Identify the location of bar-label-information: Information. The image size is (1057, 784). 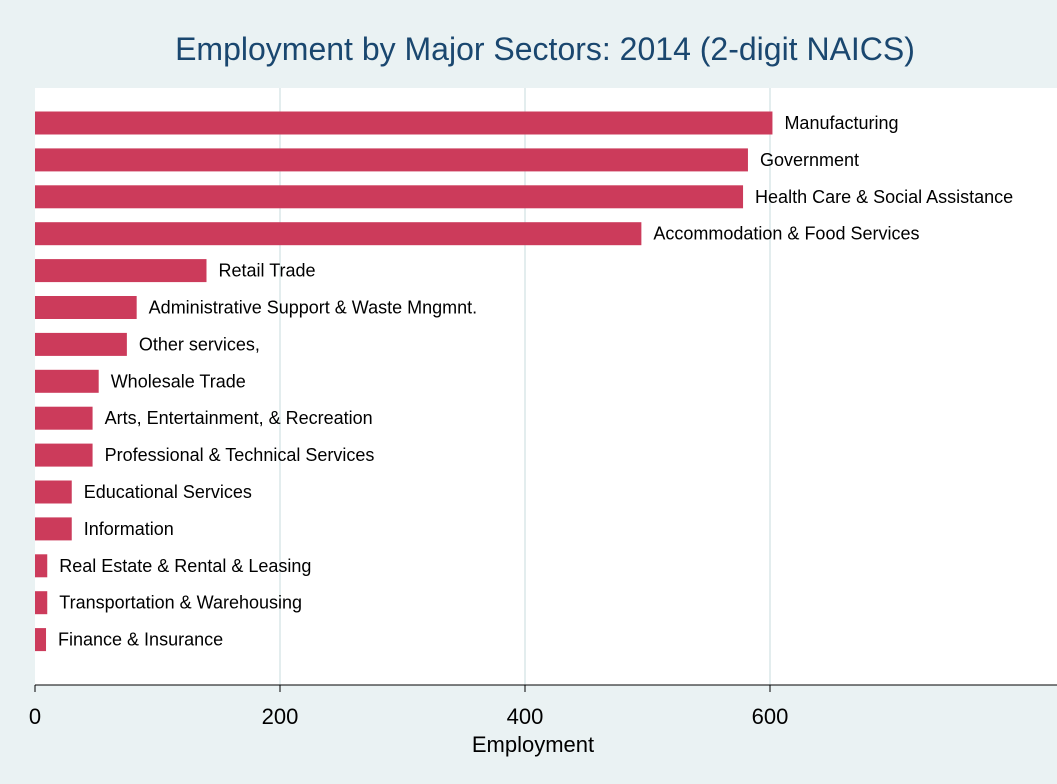
(129, 529).